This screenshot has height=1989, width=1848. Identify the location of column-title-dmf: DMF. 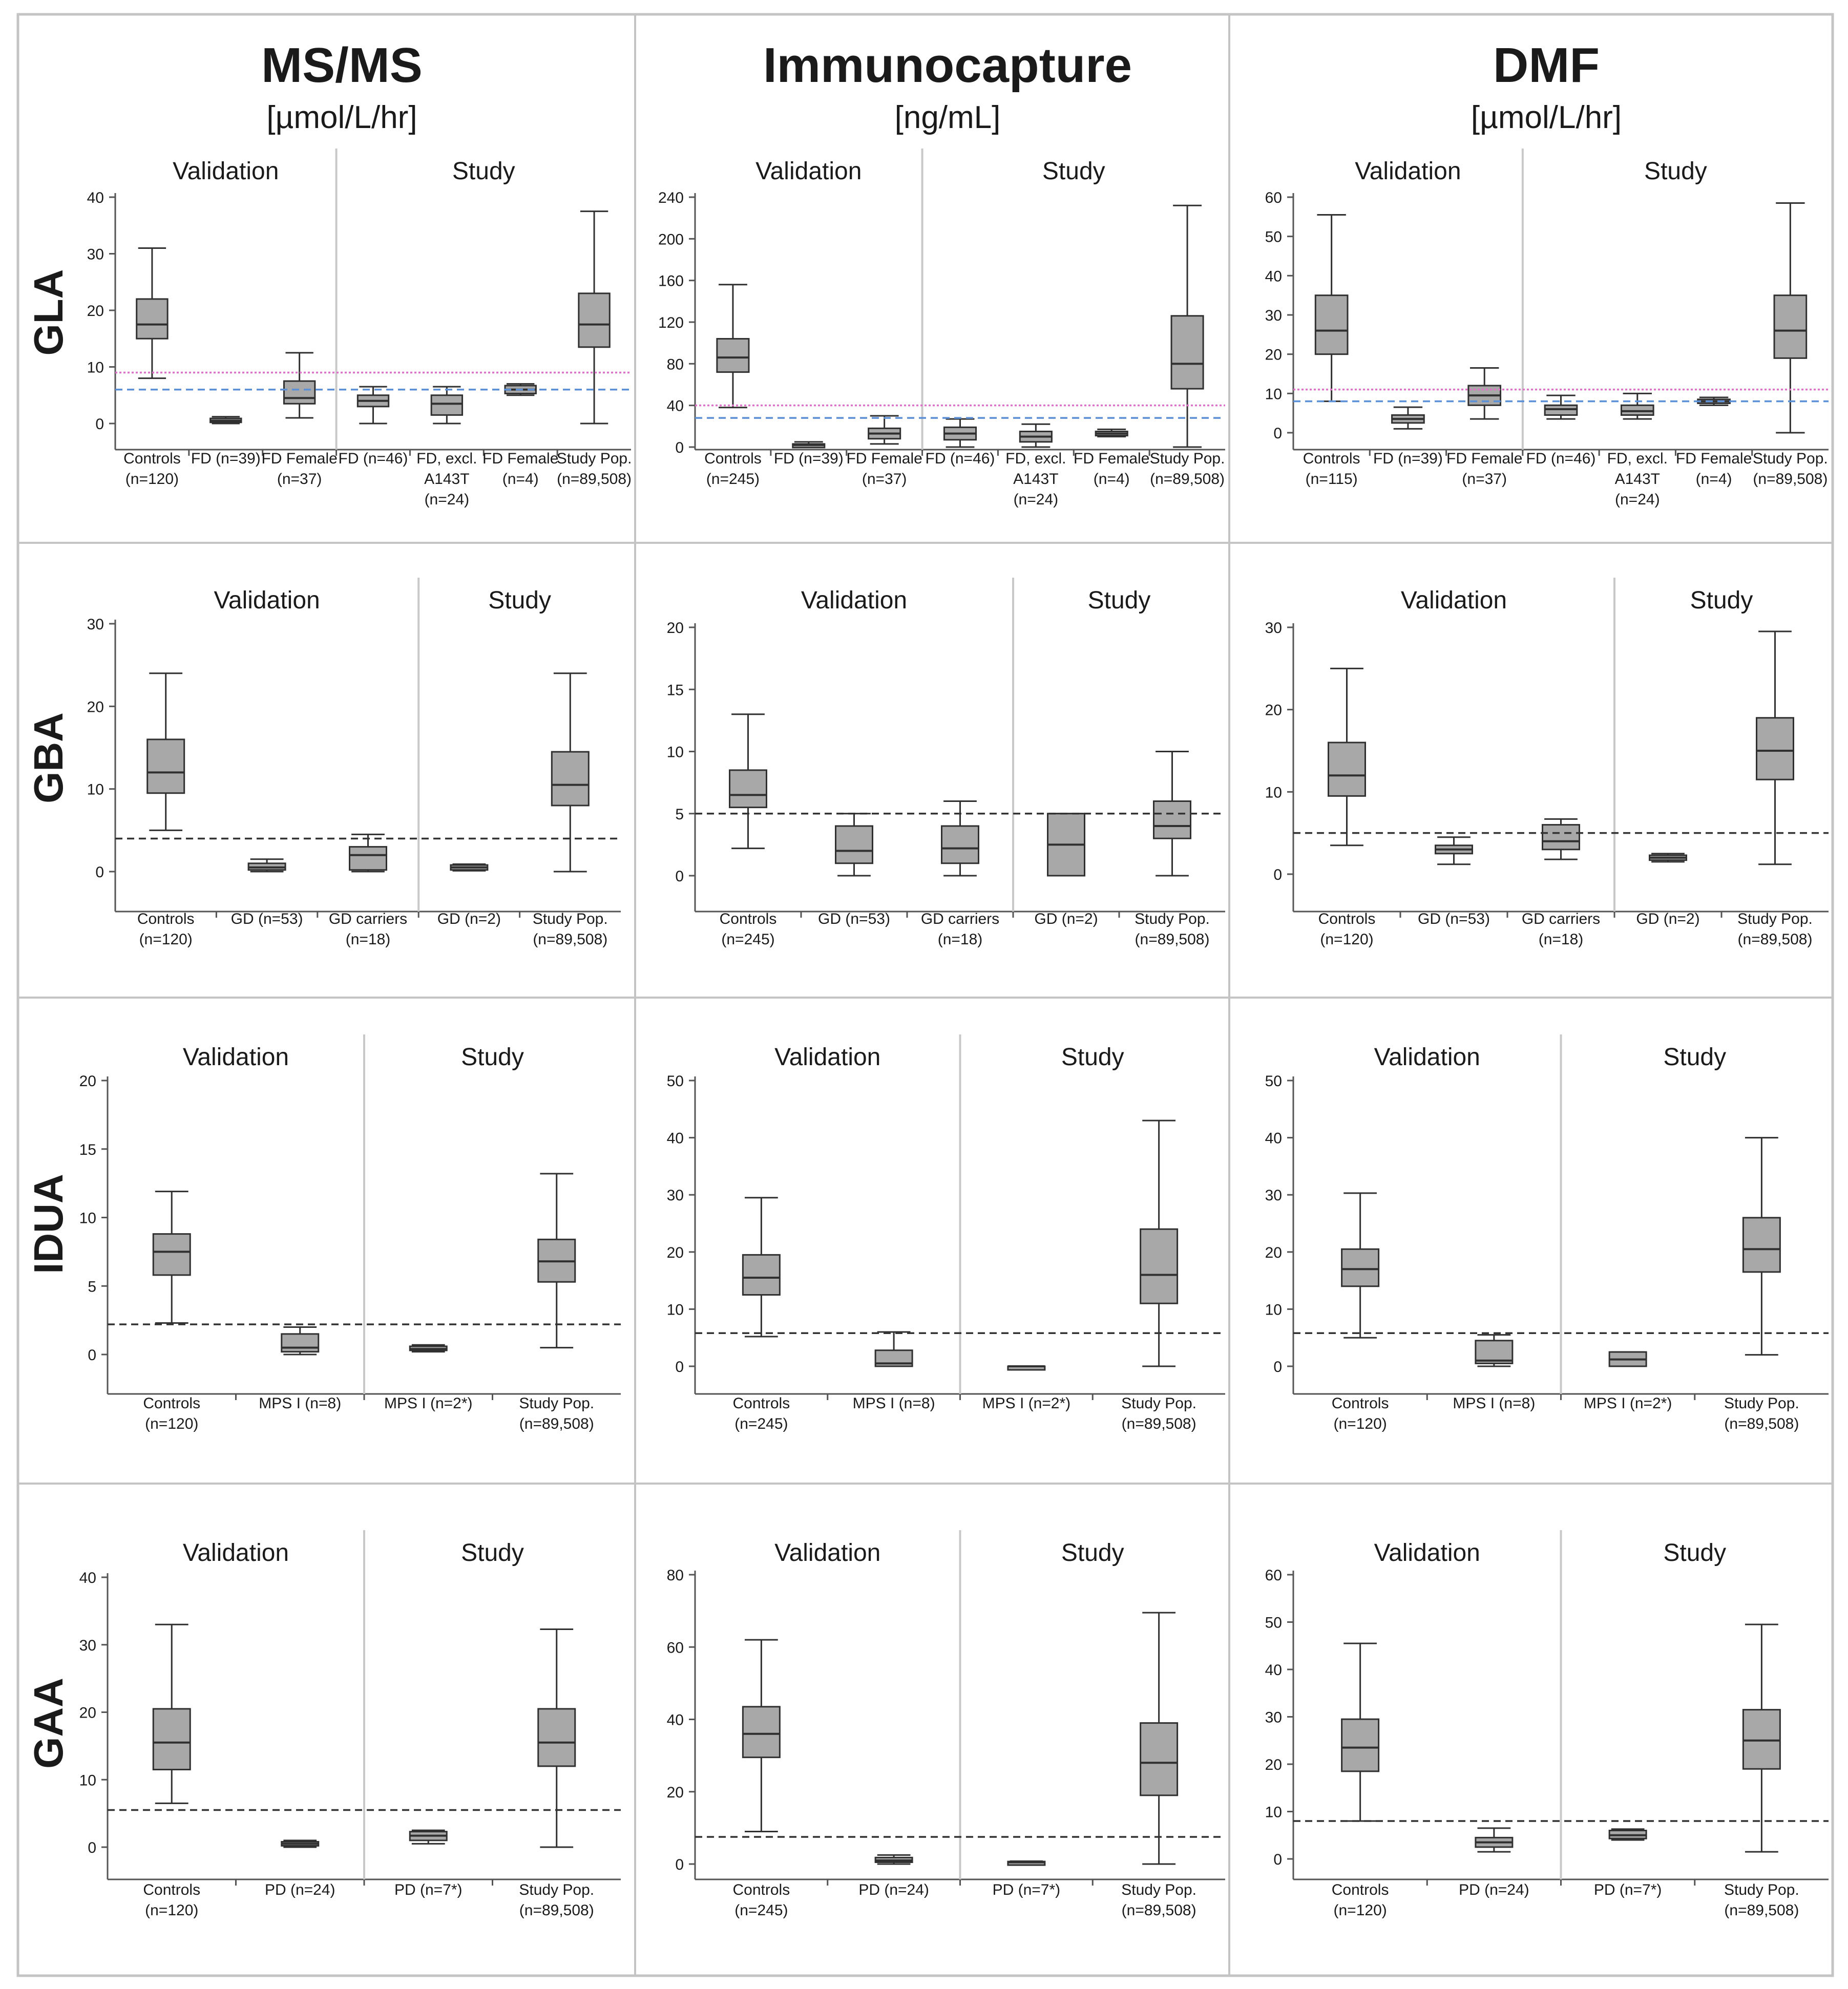
(1546, 65).